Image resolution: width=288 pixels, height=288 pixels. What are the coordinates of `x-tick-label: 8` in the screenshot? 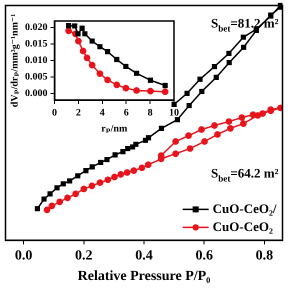 It's located at (150, 113).